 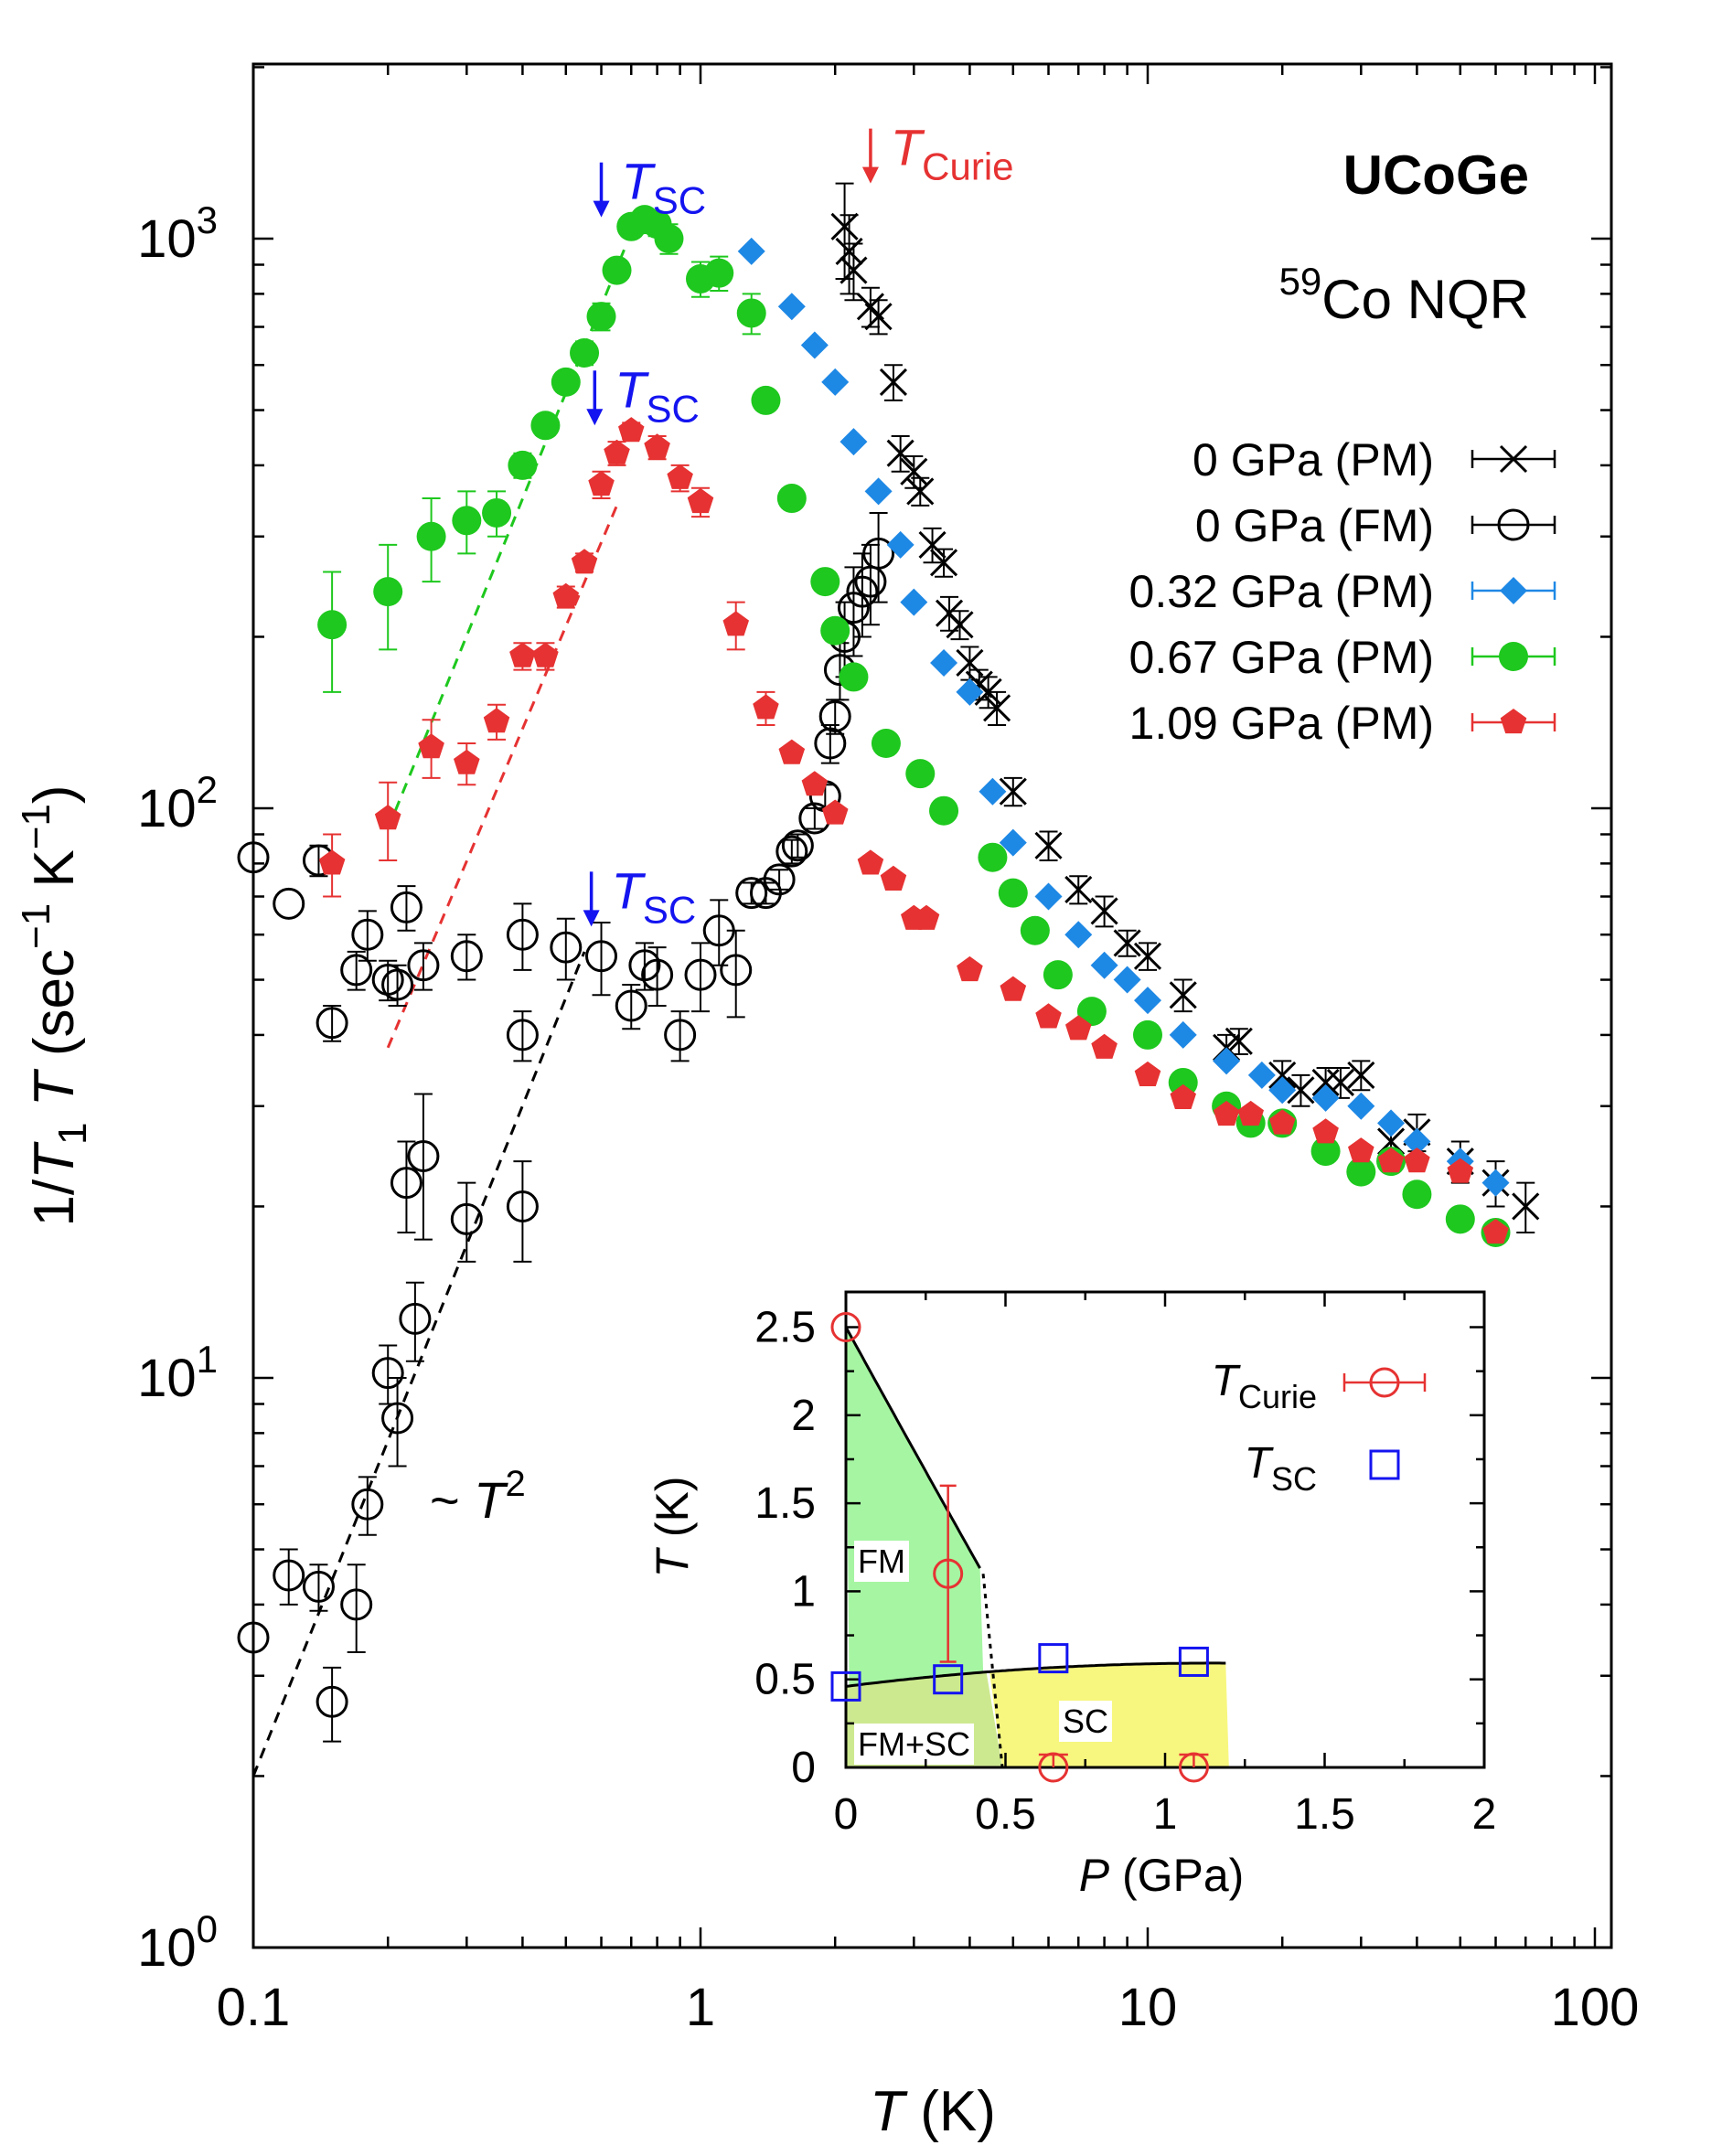 I want to click on inset-y-tick-label: 0, so click(x=803, y=1768).